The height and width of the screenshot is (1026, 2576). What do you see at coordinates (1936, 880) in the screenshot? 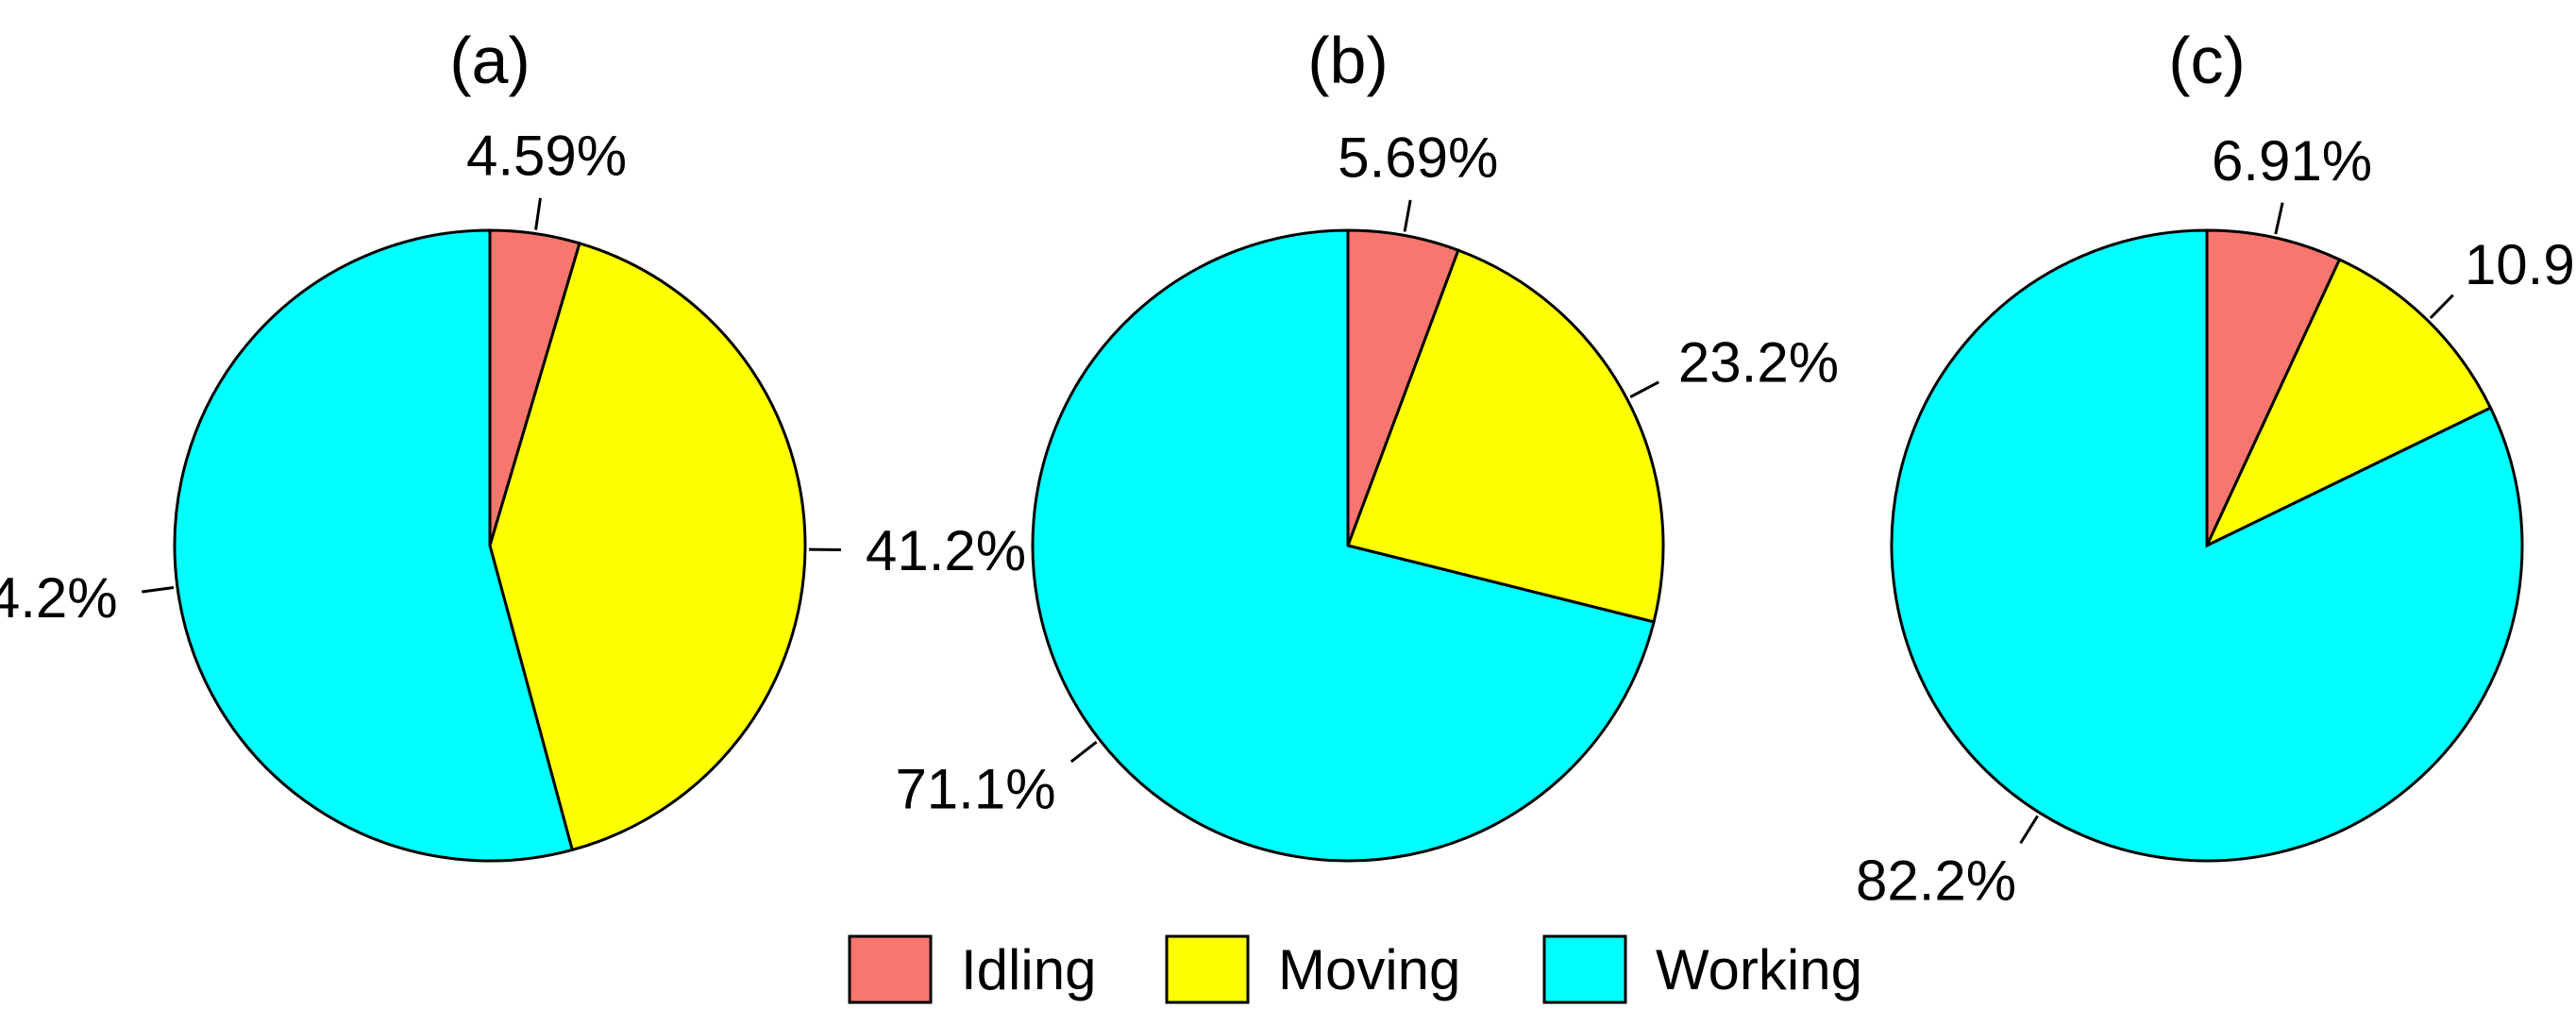
I see `slice-label-working: 82.2%` at bounding box center [1936, 880].